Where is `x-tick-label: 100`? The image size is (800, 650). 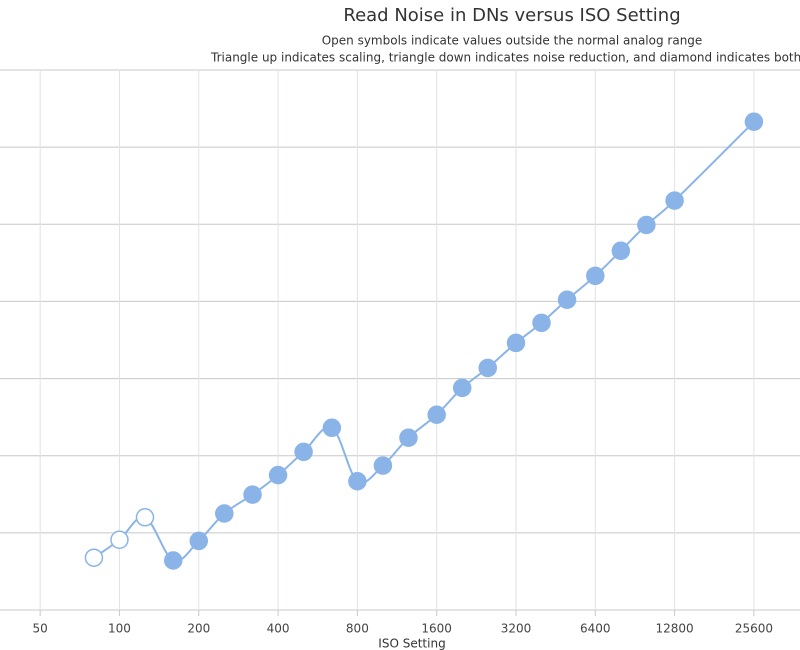 x-tick-label: 100 is located at coordinates (119, 629).